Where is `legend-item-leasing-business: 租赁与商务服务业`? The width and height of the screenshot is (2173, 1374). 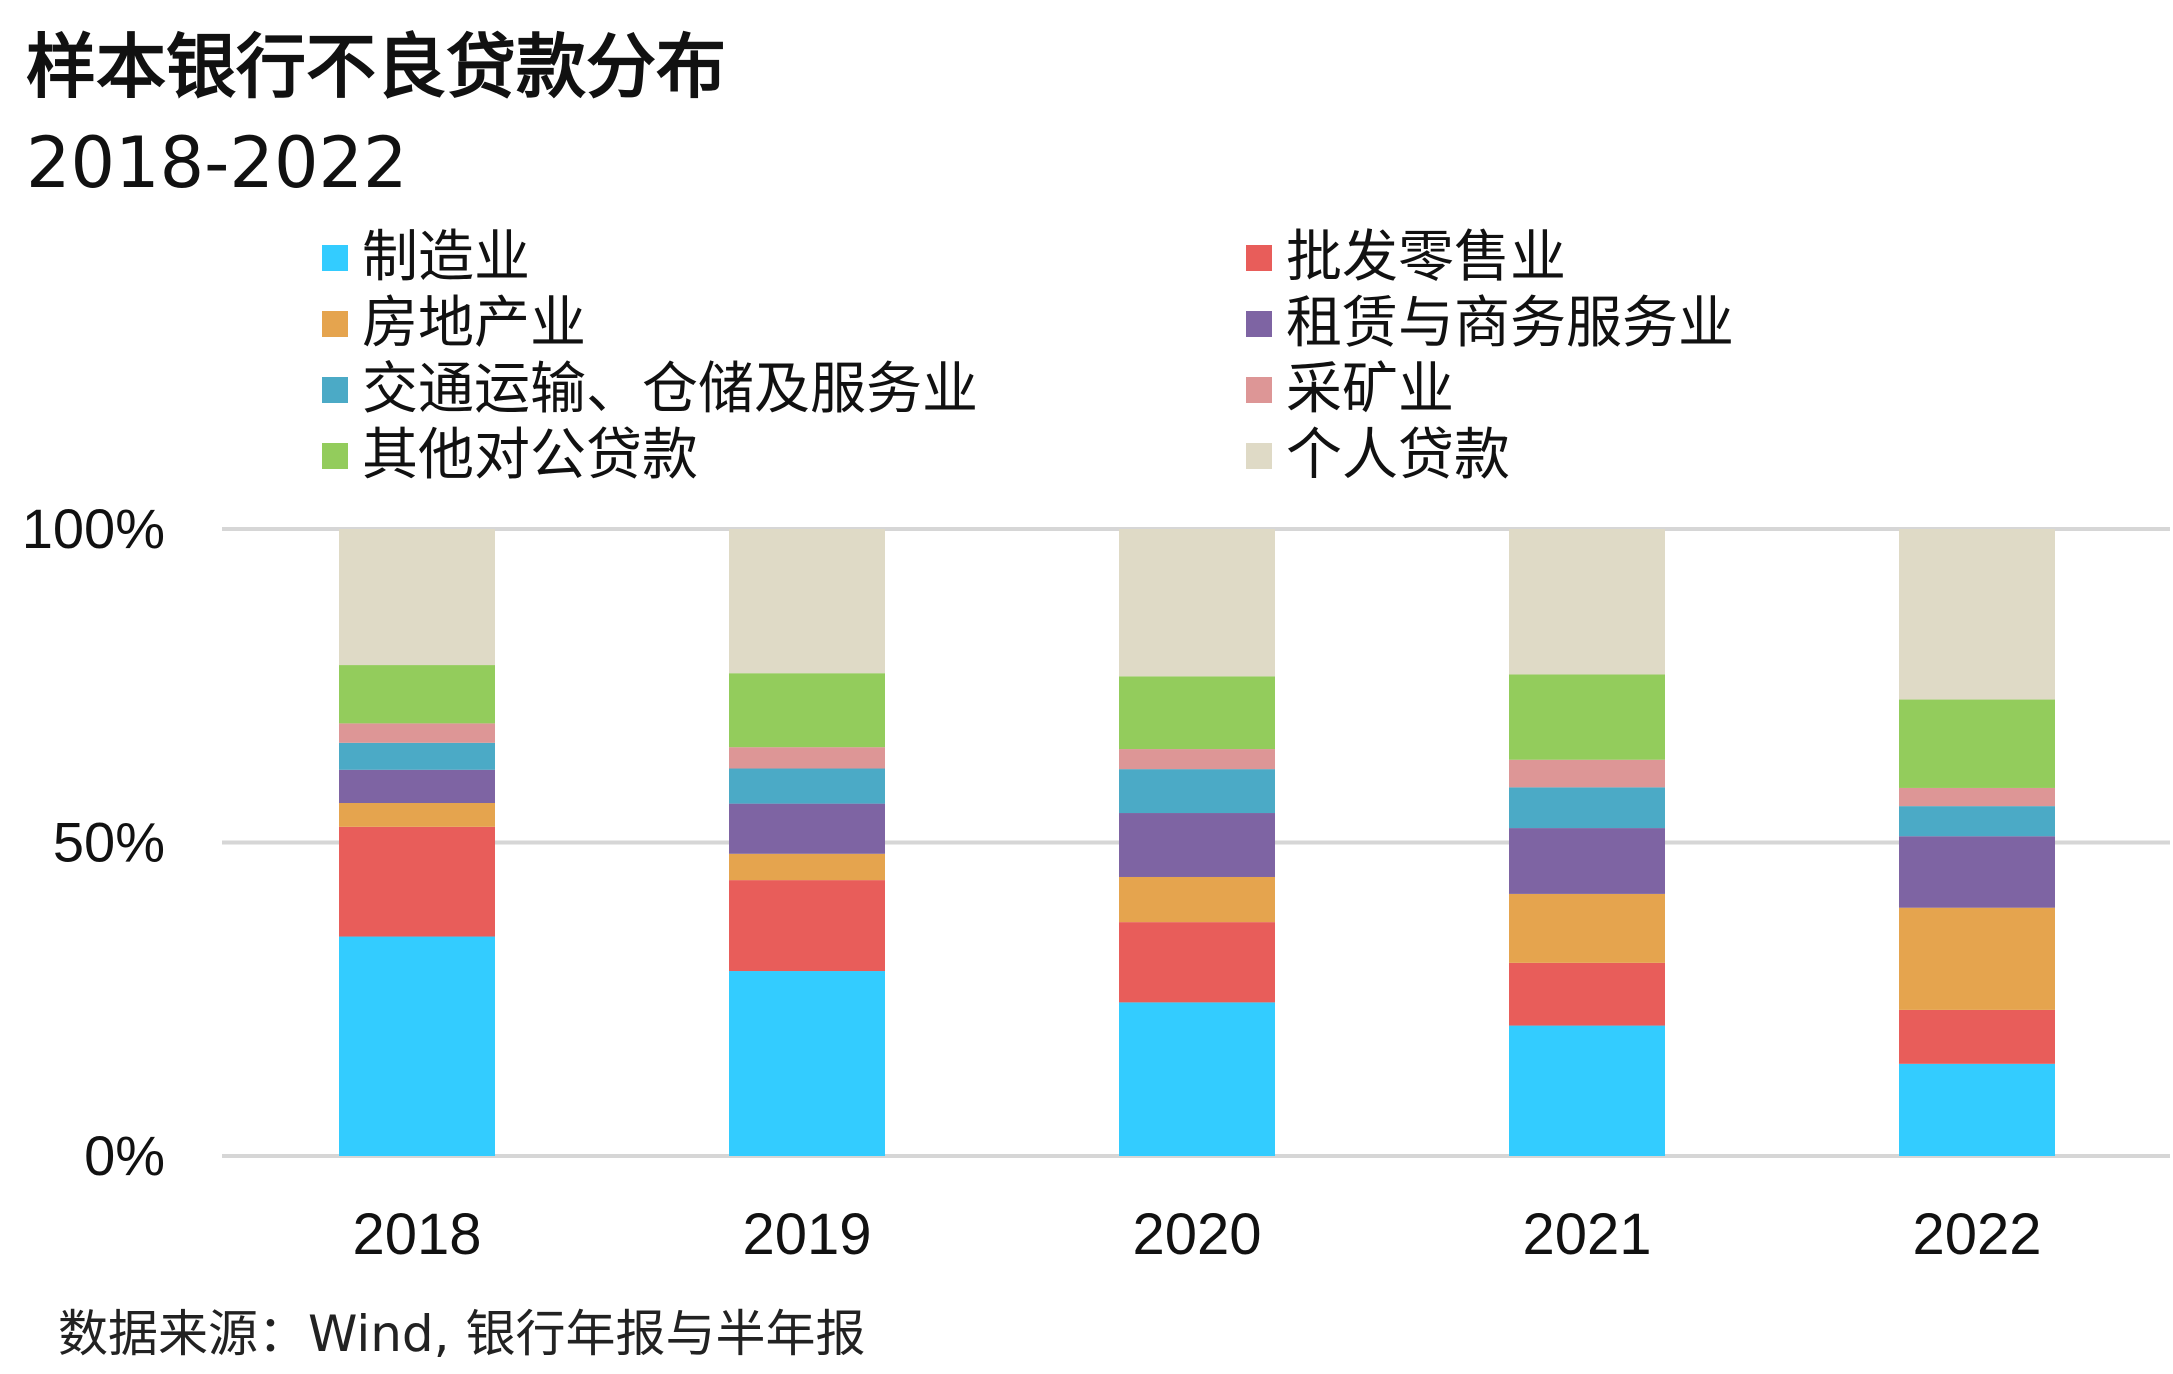
legend-item-leasing-business: 租赁与商务服务业 is located at coordinates (1490, 324).